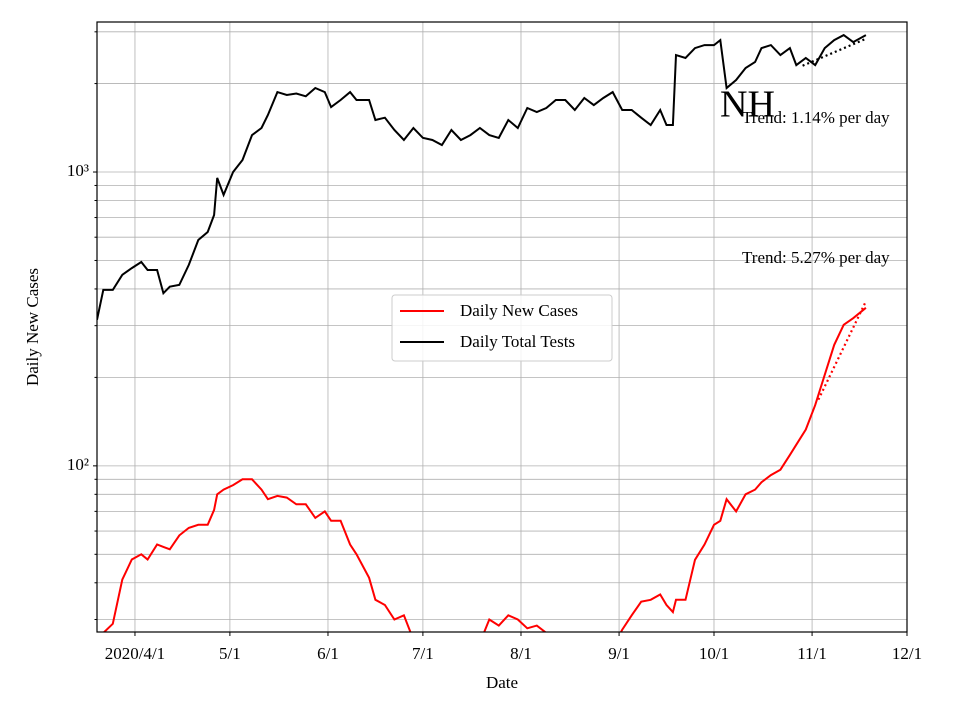 The height and width of the screenshot is (725, 960). Describe the element at coordinates (423, 653) in the screenshot. I see `x-tick-label: 7/1` at that location.